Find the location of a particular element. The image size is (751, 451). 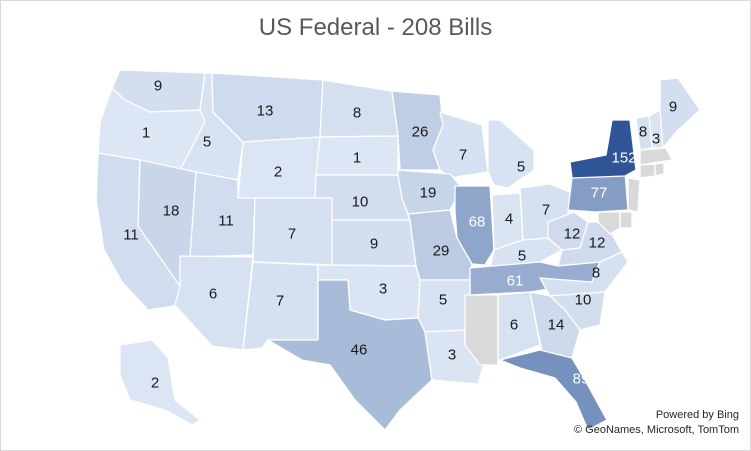

state-nj is located at coordinates (634, 195).